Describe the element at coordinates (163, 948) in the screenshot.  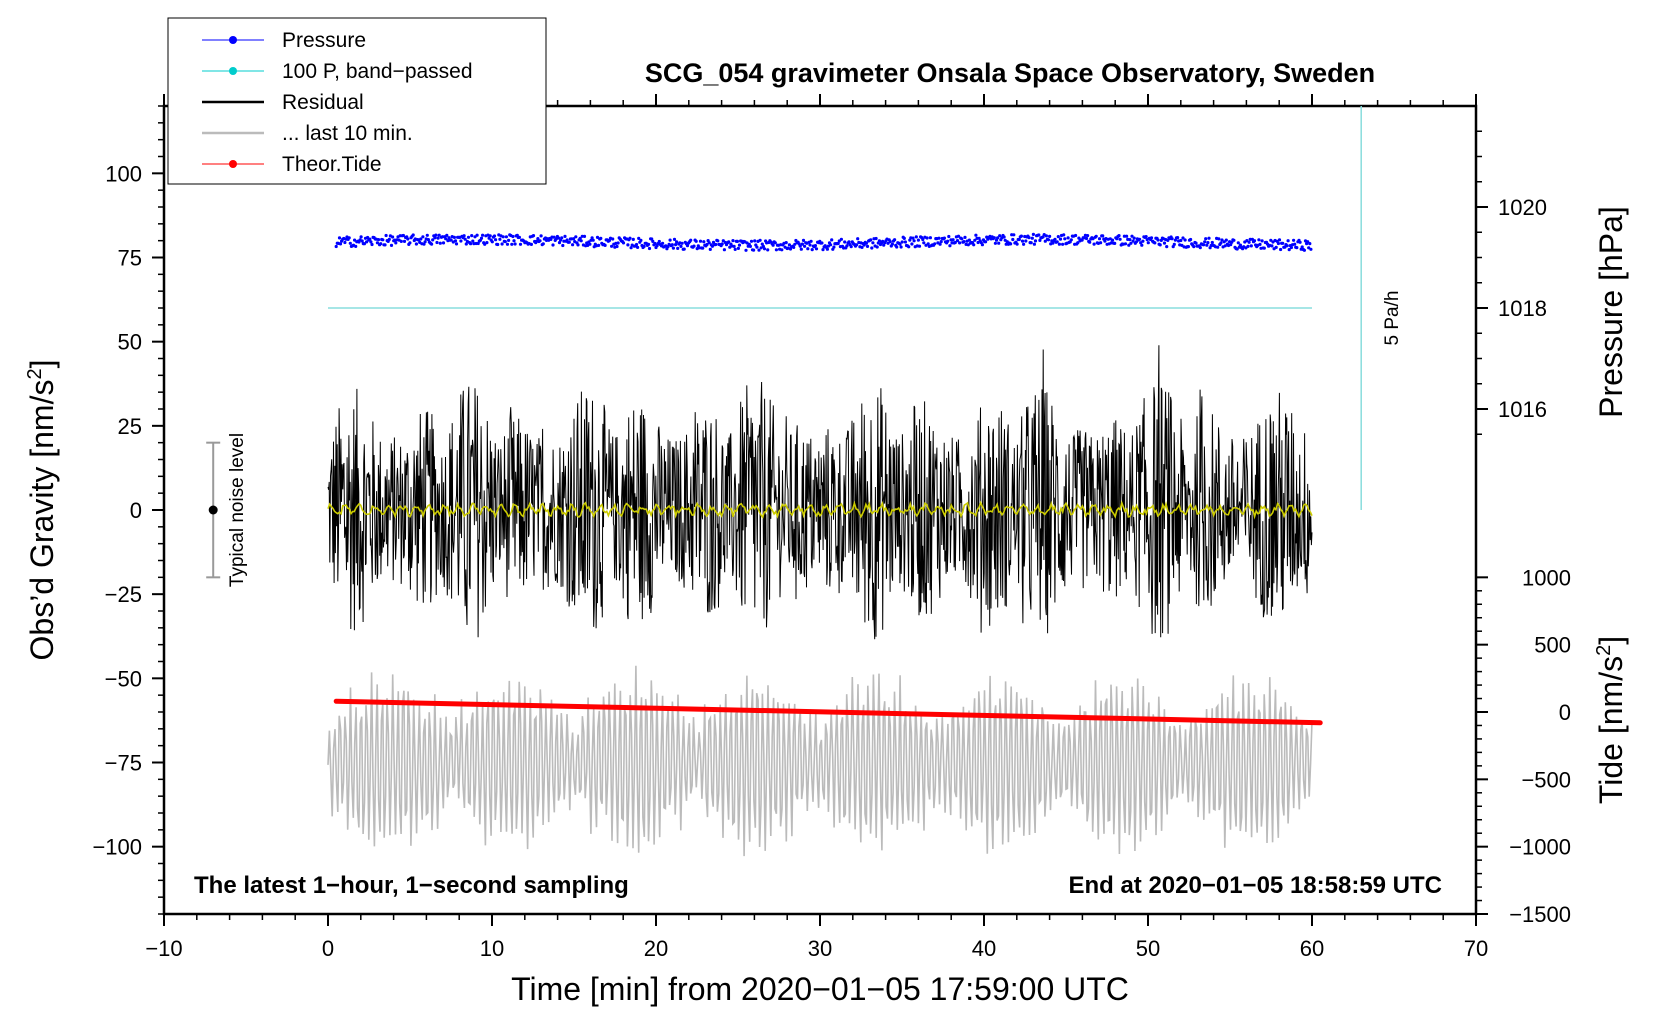
I see `x-tick-label: −10` at that location.